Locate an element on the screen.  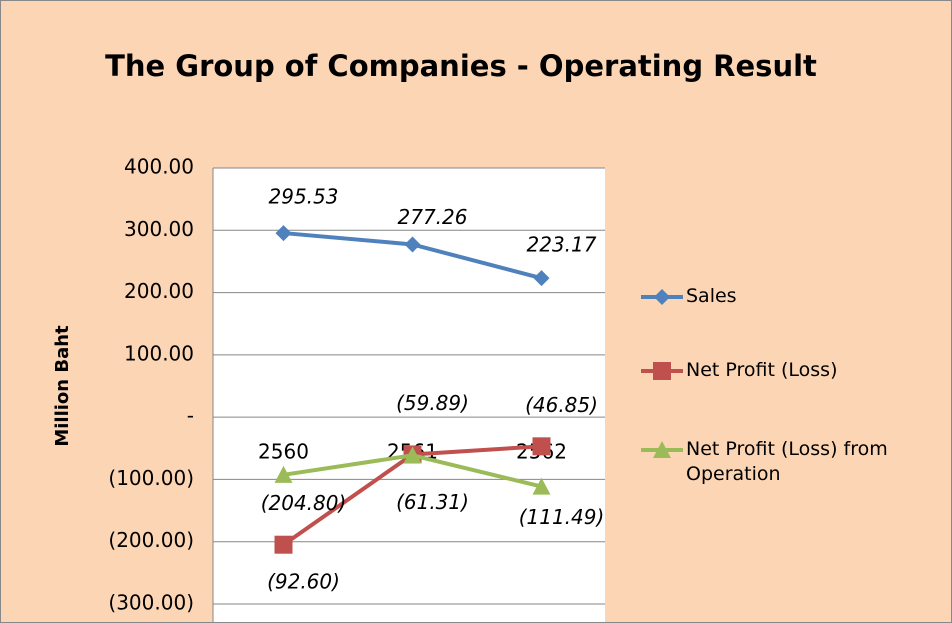
data-label: (46.85) is located at coordinates (561, 405).